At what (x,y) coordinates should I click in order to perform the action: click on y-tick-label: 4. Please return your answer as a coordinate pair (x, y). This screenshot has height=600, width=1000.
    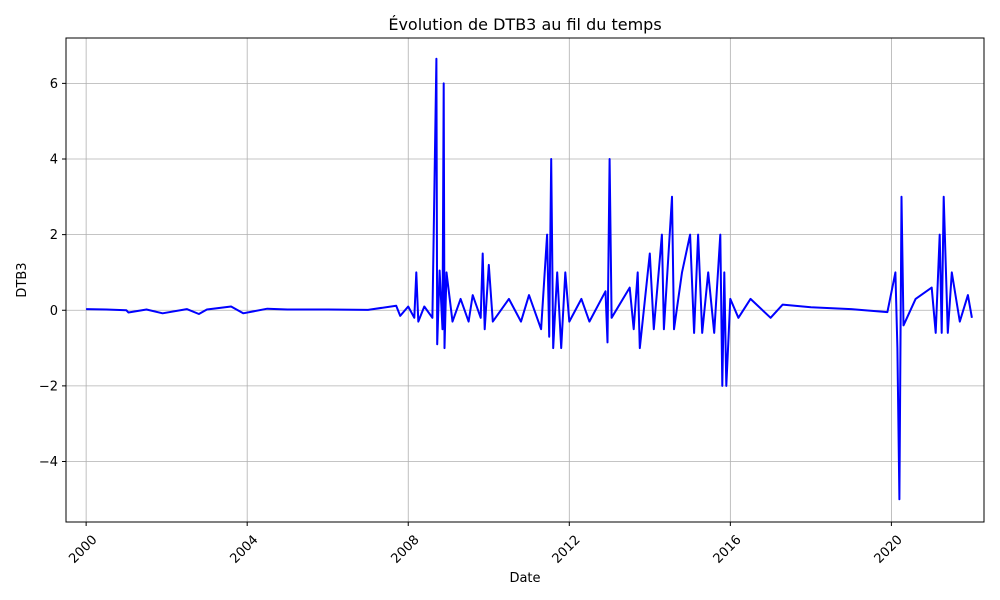
    Looking at the image, I should click on (54, 160).